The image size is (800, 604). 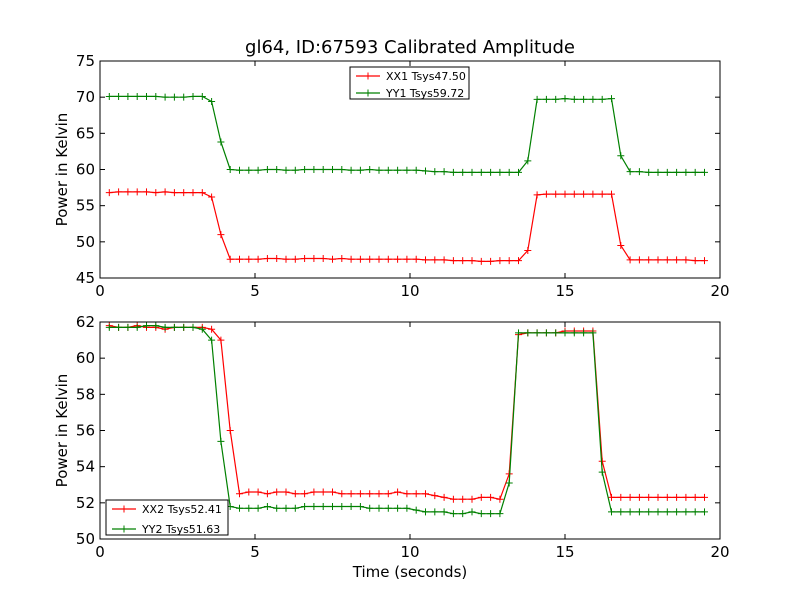 I want to click on y-tick-label: 50, so click(x=85, y=539).